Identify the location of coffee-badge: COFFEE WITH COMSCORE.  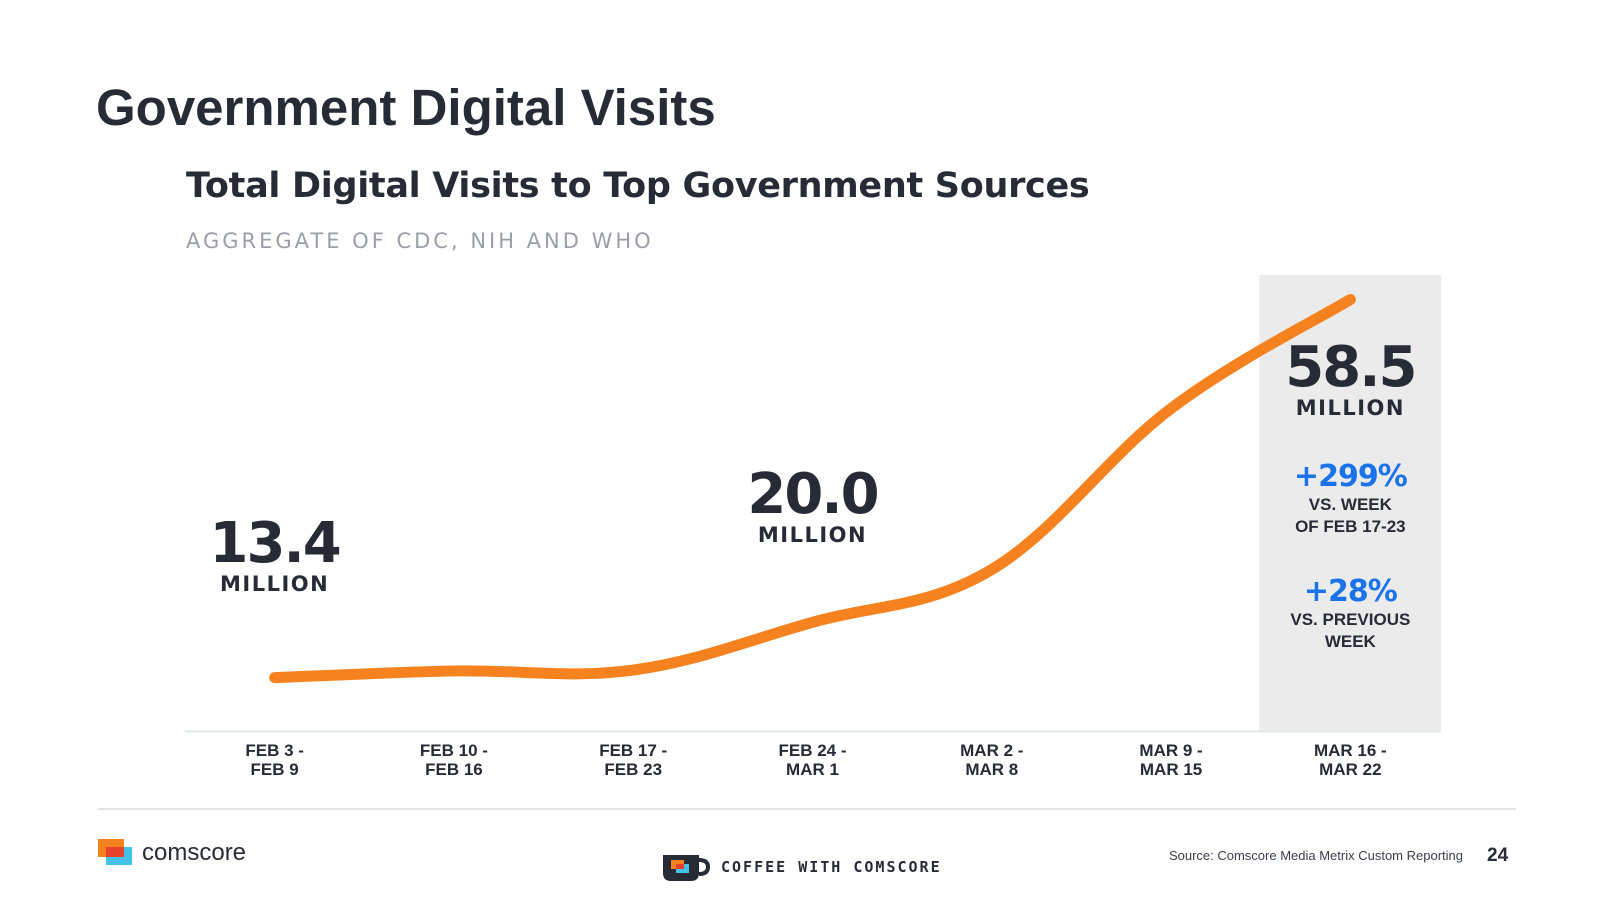
(800, 867).